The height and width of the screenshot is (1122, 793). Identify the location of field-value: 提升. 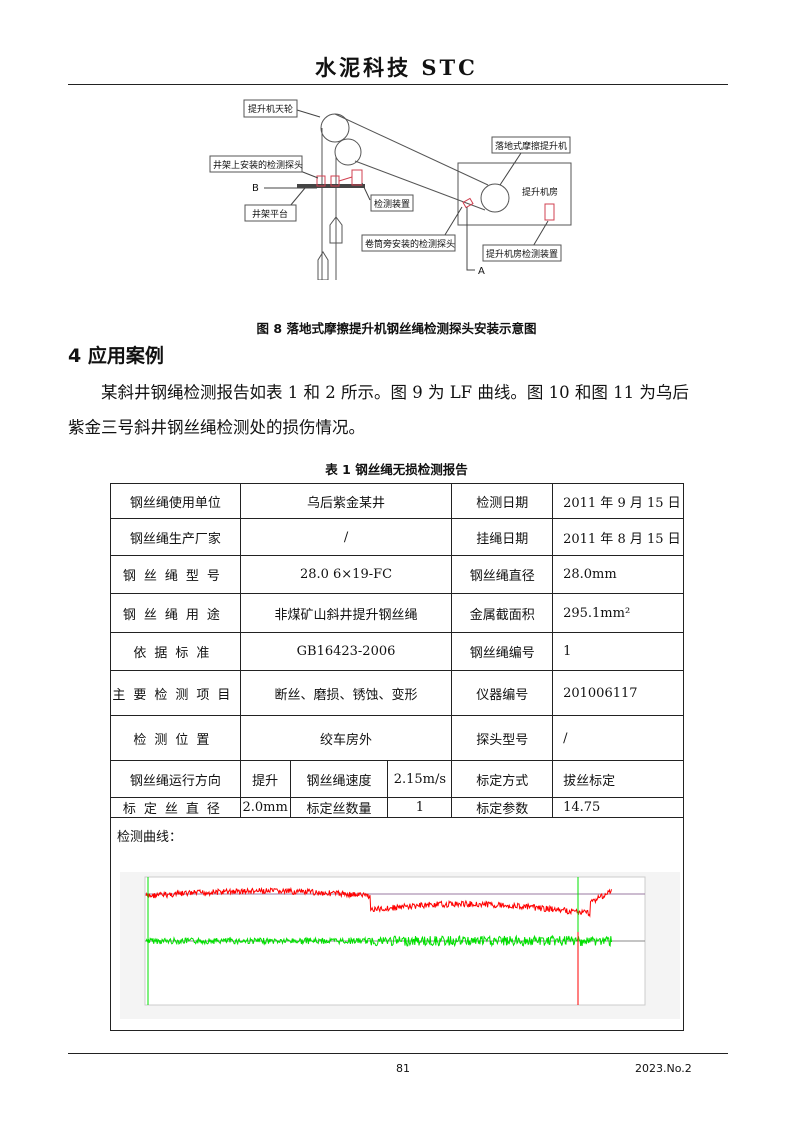
(265, 779).